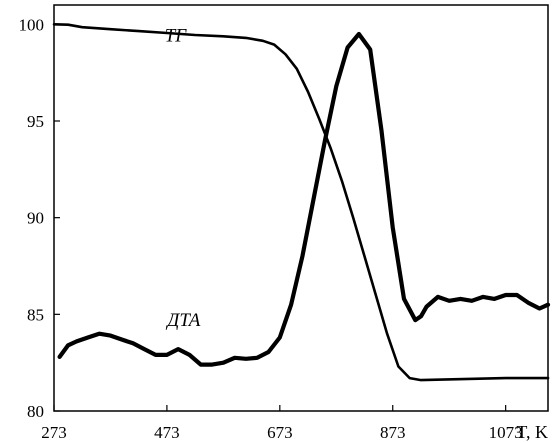  Describe the element at coordinates (32, 24) in the screenshot. I see `y-tick-label: 100` at that location.